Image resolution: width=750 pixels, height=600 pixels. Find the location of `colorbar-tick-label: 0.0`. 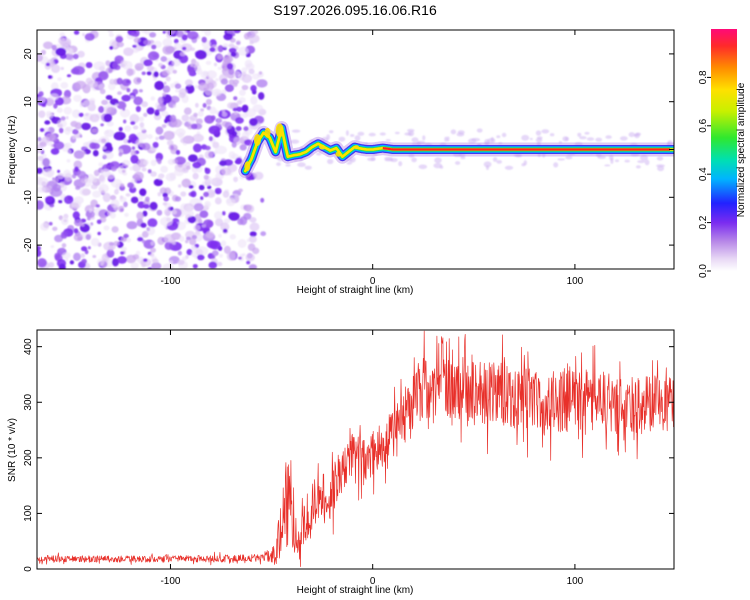

colorbar-tick-label: 0.0 is located at coordinates (703, 271).